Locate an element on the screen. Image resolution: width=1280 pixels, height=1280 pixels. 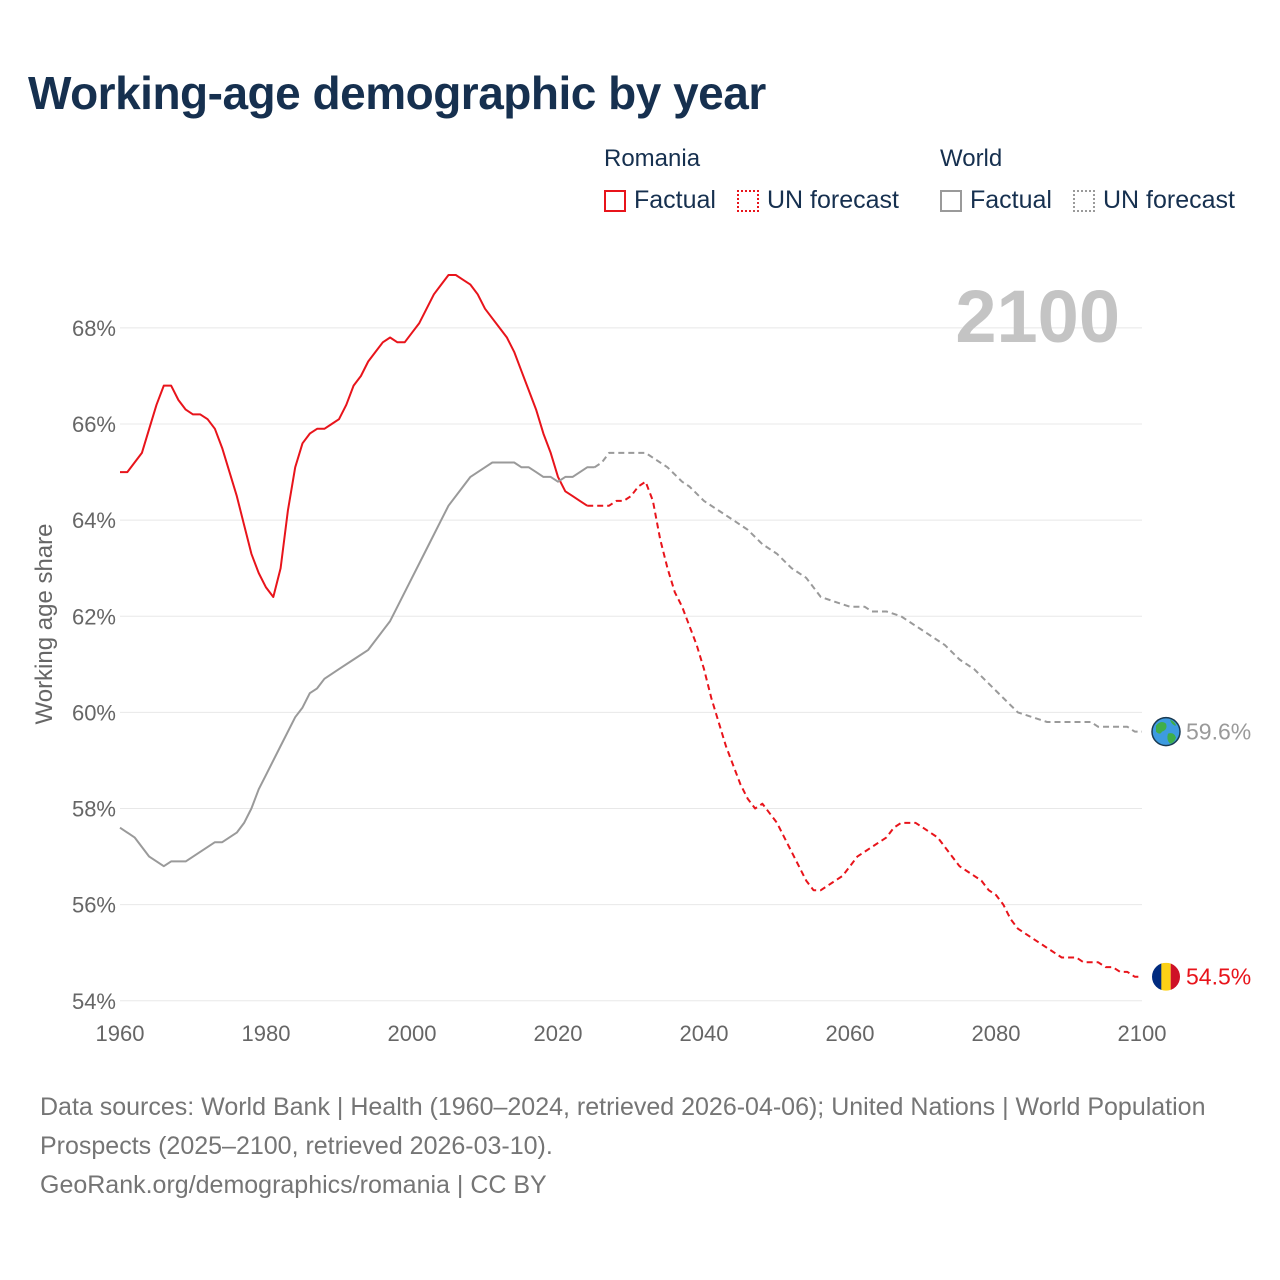
legend-world-forecast: UN forecast is located at coordinates (1154, 200).